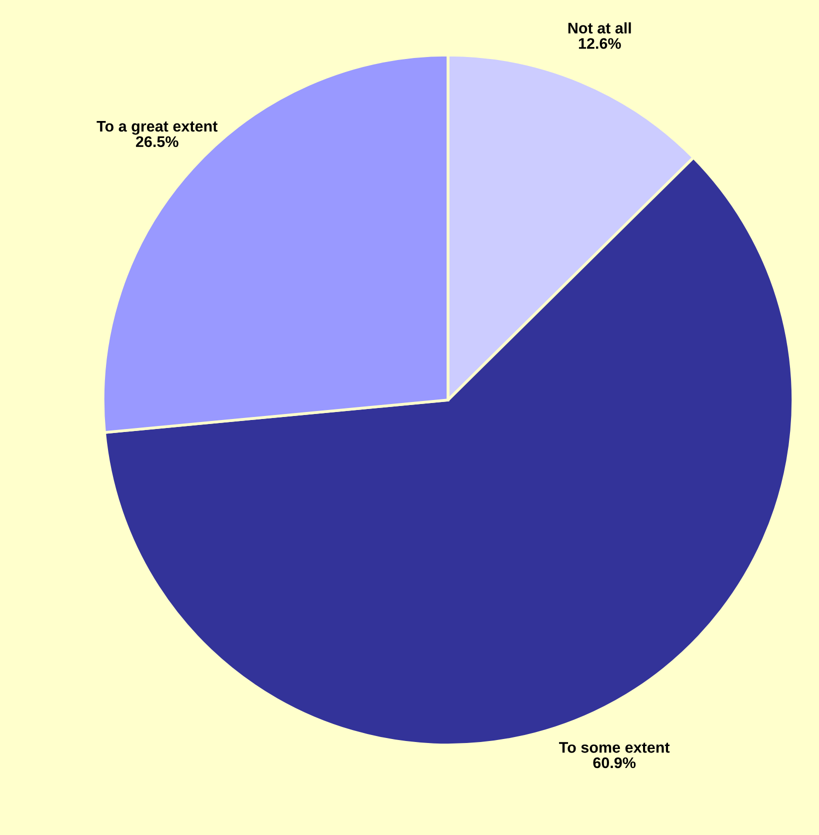 The width and height of the screenshot is (819, 835). Describe the element at coordinates (599, 43) in the screenshot. I see `data-label: 12.6%` at that location.